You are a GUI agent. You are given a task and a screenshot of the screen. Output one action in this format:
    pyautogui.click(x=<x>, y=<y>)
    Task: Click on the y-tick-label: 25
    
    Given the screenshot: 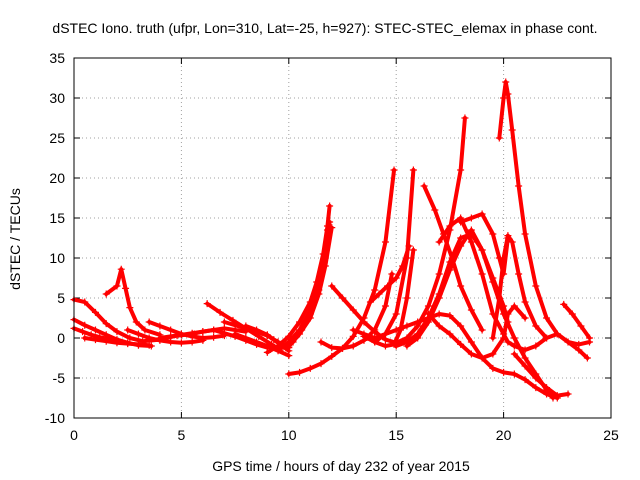 What is the action you would take?
    pyautogui.click(x=57, y=138)
    